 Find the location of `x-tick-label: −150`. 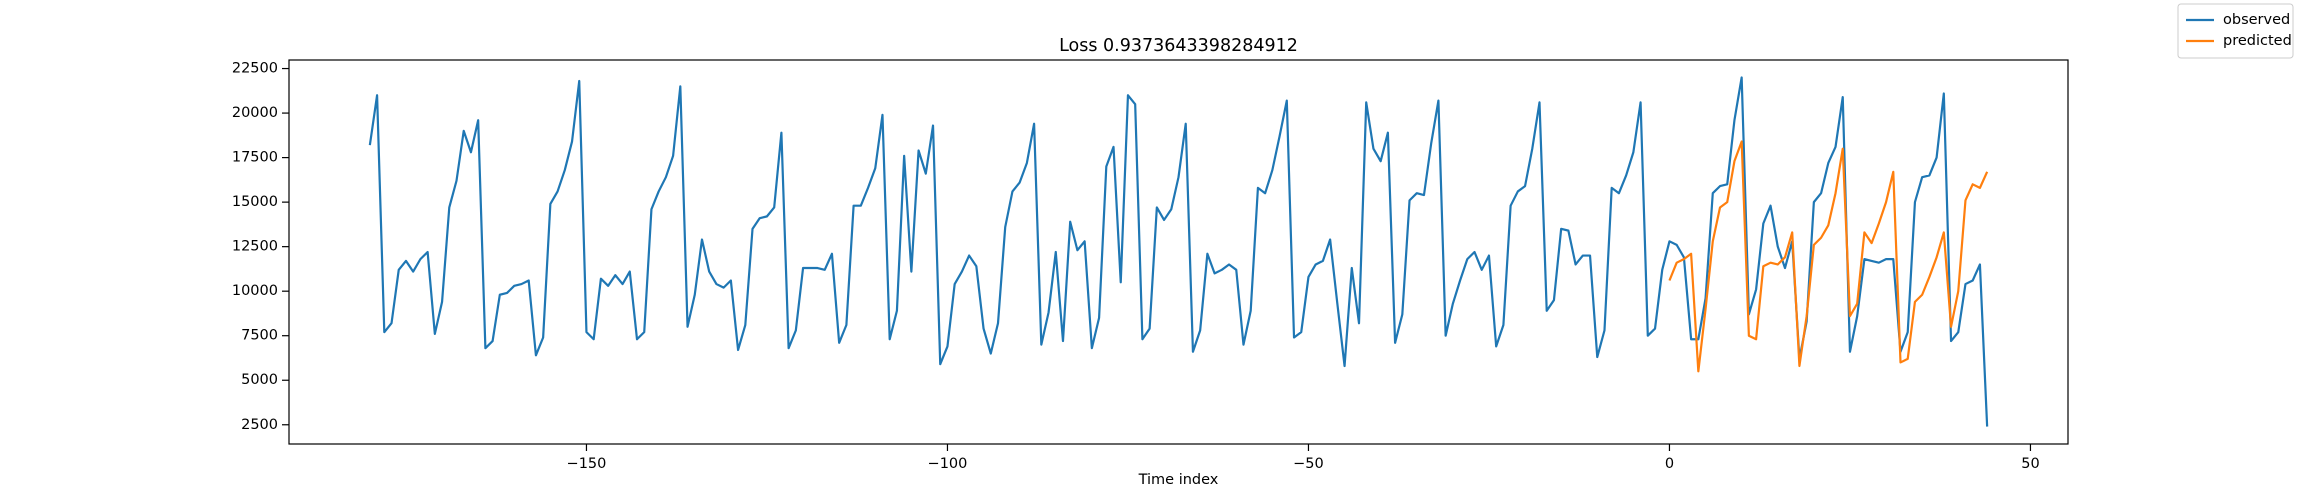

x-tick-label: −150 is located at coordinates (587, 464).